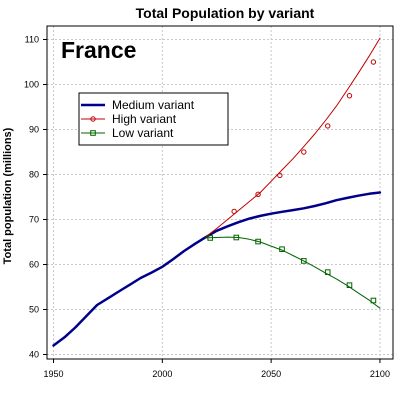  Describe the element at coordinates (8, 195) in the screenshot. I see `y-axis-label: Total population (millions)` at that location.